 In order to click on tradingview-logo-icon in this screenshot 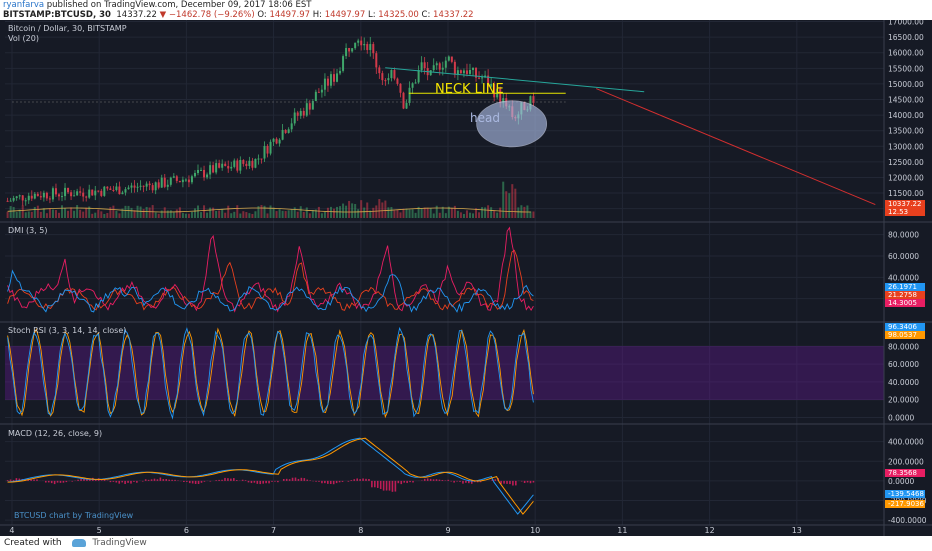, I will do `click(79, 543)`.